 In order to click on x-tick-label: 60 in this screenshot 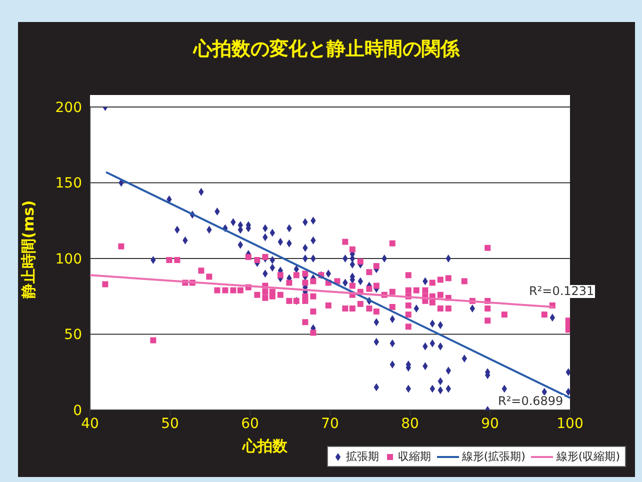, I will do `click(250, 424)`.